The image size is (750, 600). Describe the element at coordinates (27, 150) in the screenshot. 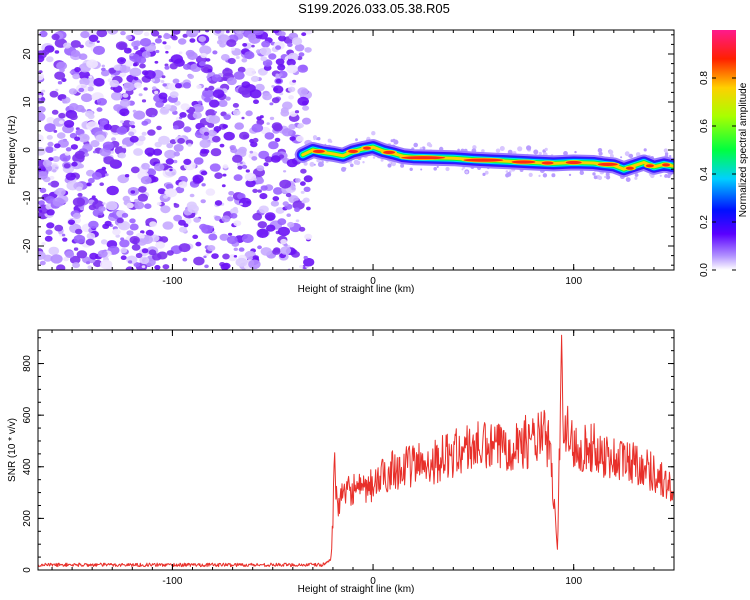

I see `spectrogram-ytick-label: 0` at that location.